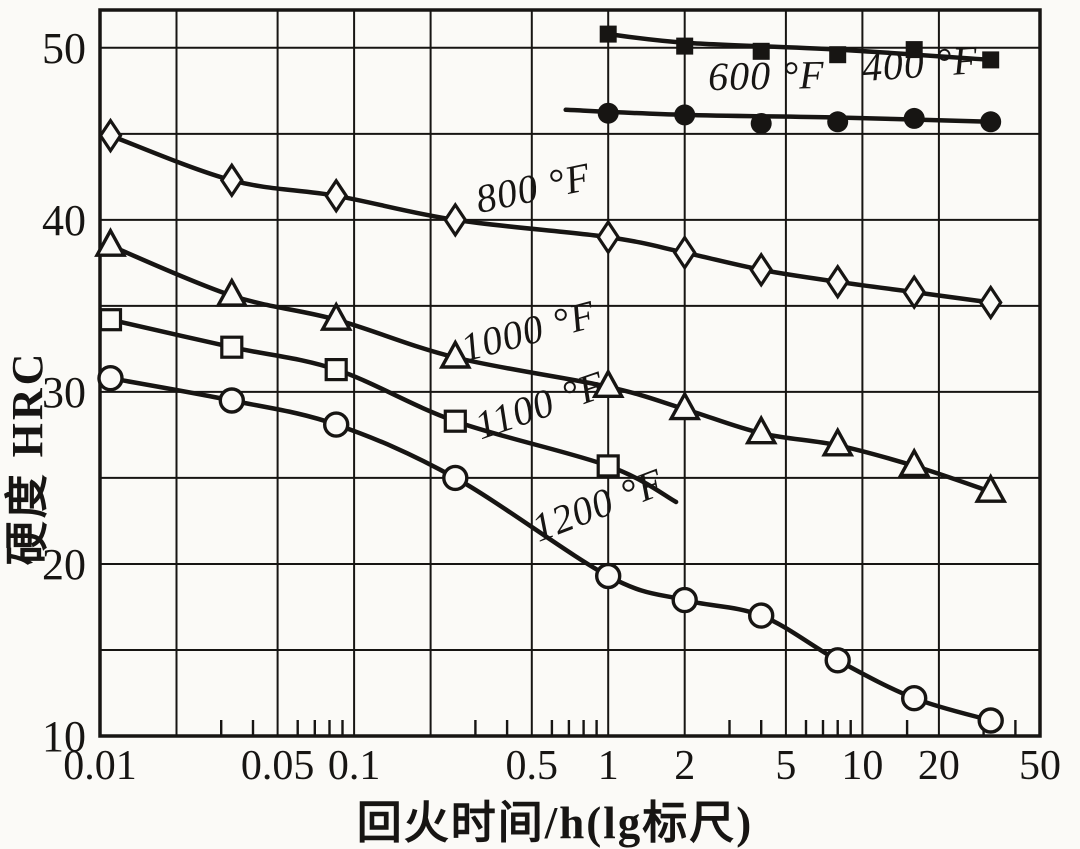 This screenshot has height=849, width=1080. What do you see at coordinates (359, 393) in the screenshot?
I see `series-1100f-markers` at bounding box center [359, 393].